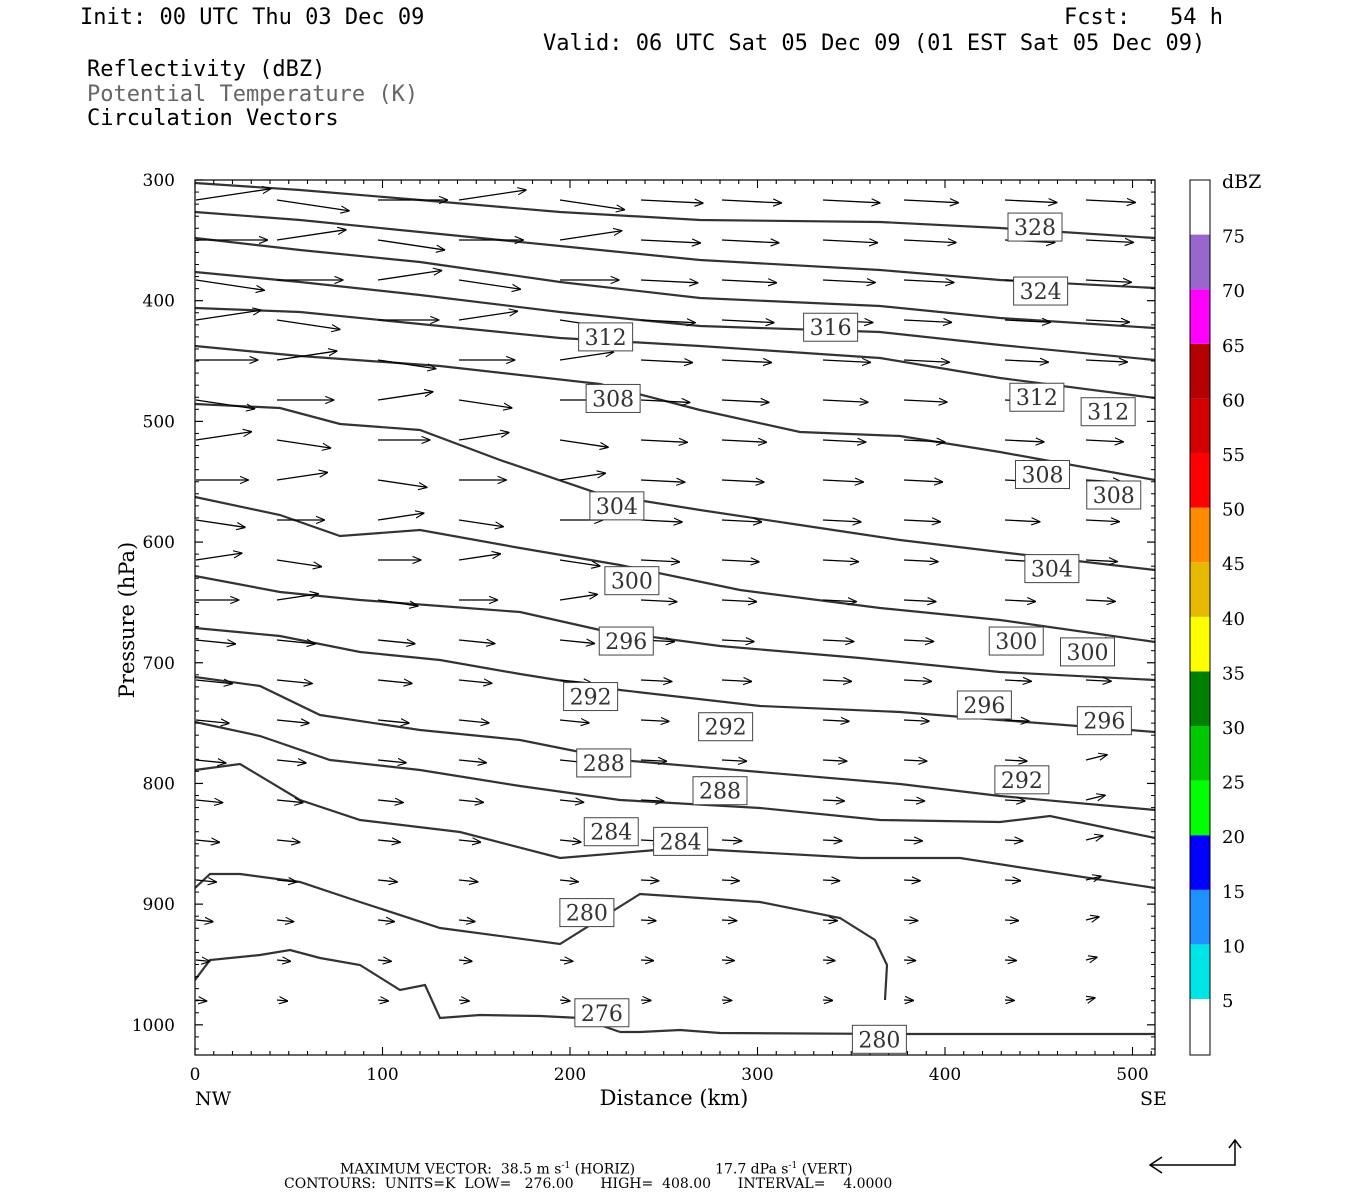  Describe the element at coordinates (611, 833) in the screenshot. I see `svg-text: 284` at that location.